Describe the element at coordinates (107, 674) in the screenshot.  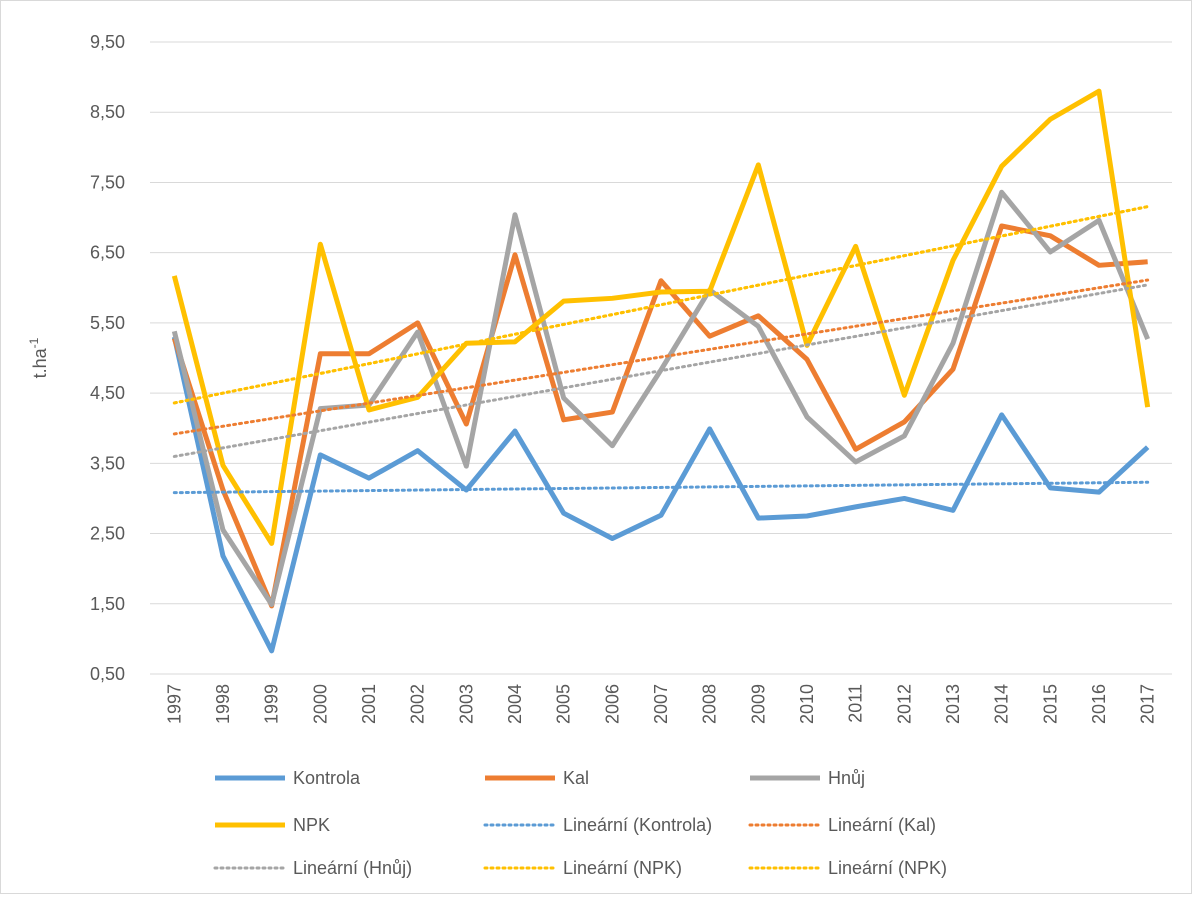
I see `y-tick-label: 0,50` at that location.